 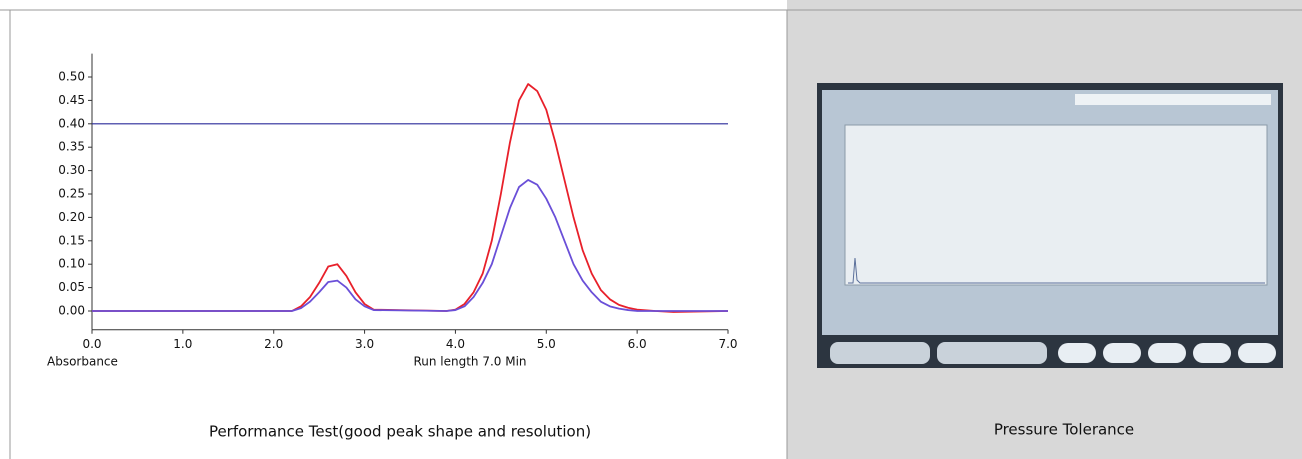 I want to click on screen-plot, so click(x=1056, y=205).